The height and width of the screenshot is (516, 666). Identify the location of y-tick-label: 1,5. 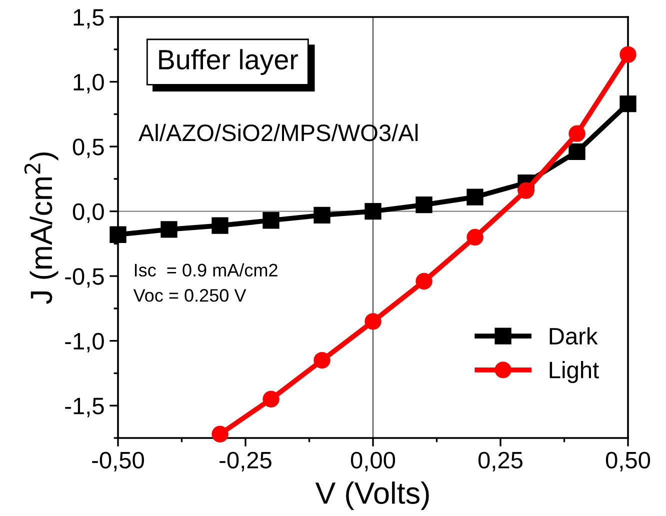
(89, 19).